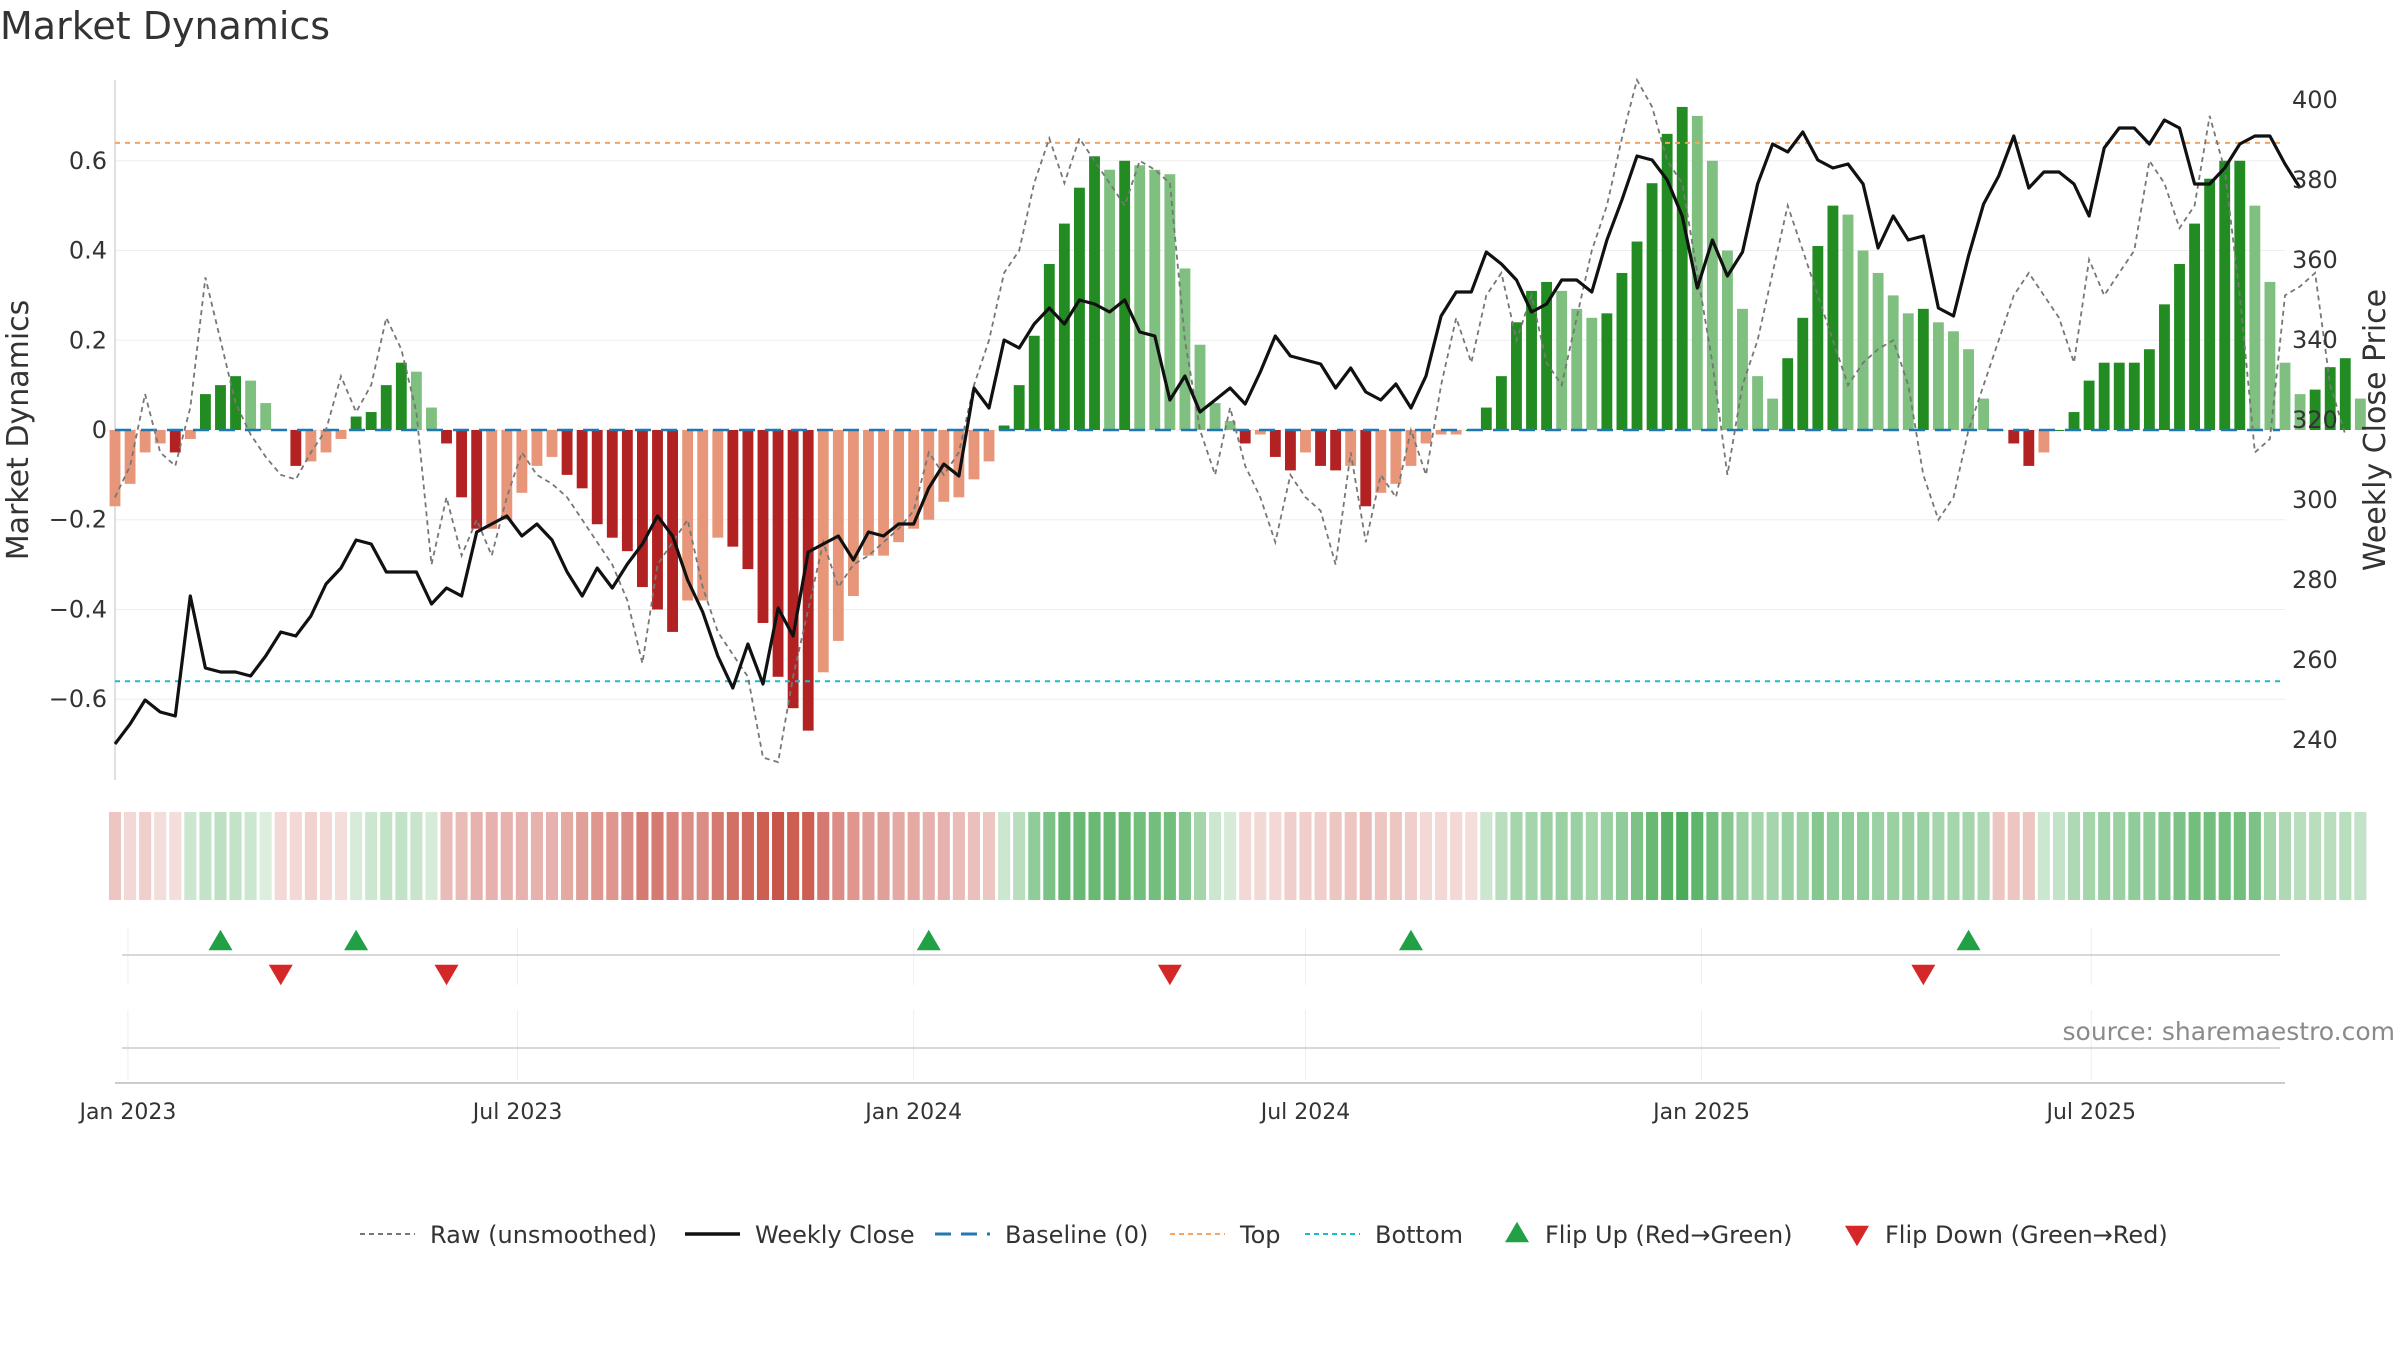 The width and height of the screenshot is (2400, 1350). Describe the element at coordinates (1041, 1235) in the screenshot. I see `legend-item: Baseline (0)` at that location.